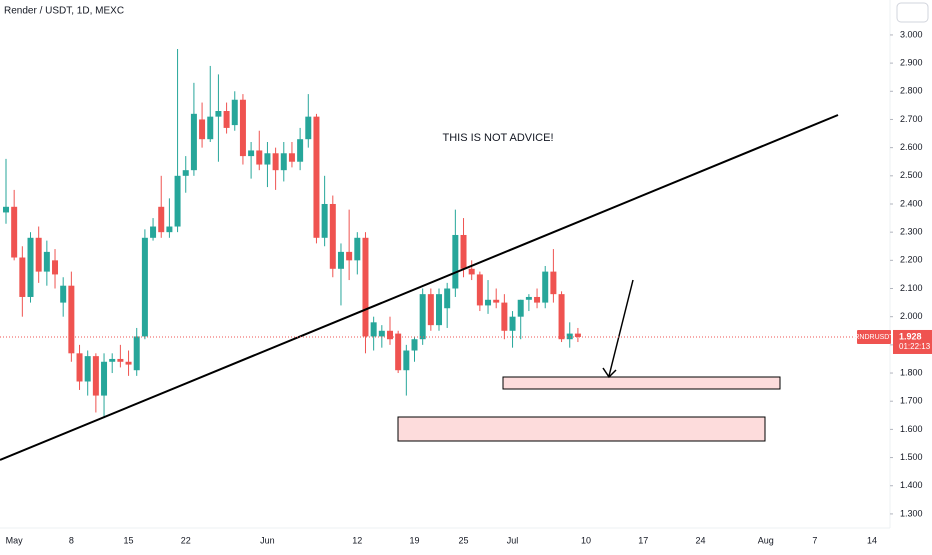  I want to click on x-tick-label: 22, so click(186, 540).